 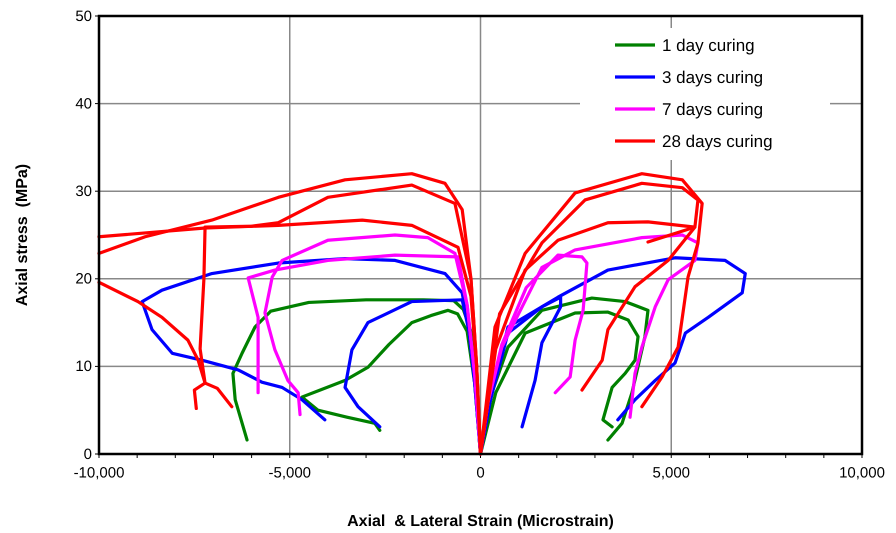 I want to click on x-tick-label: -10,000, so click(x=99, y=473).